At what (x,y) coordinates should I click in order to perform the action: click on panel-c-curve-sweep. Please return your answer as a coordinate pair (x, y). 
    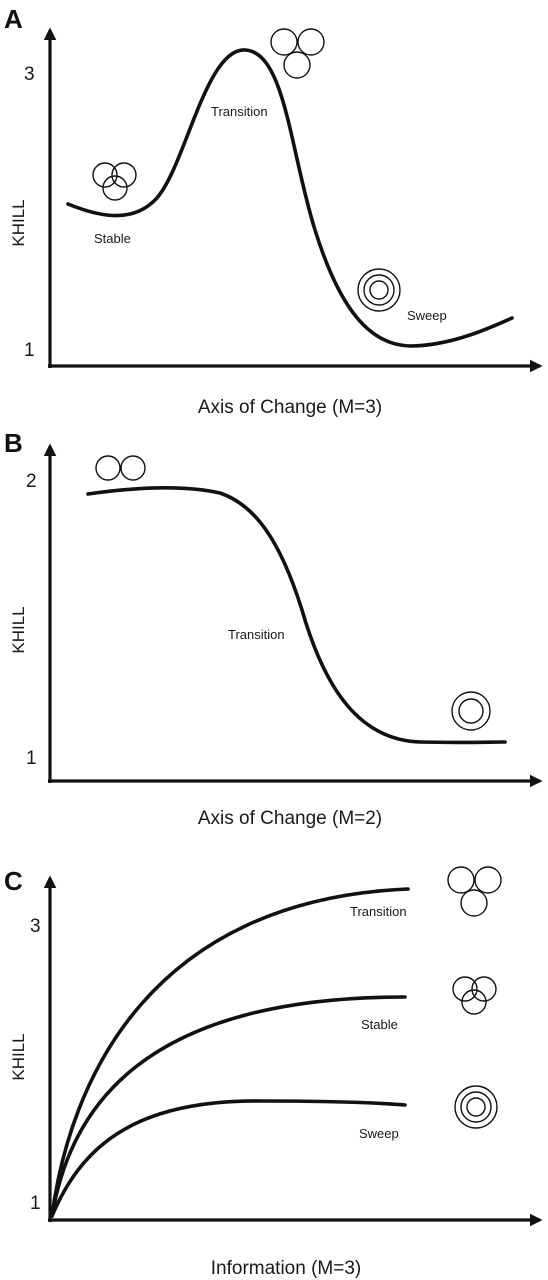
    Looking at the image, I should click on (228, 1158).